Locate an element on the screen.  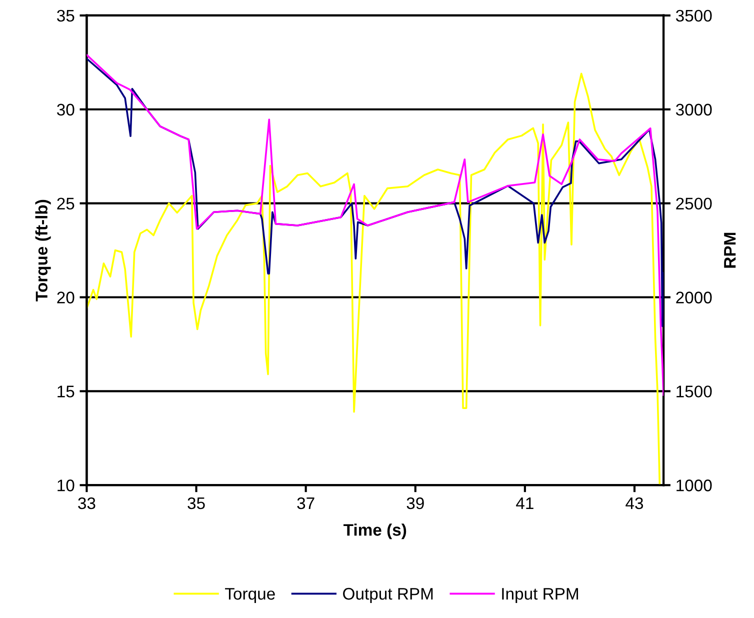
y2-tick-label: 2000 is located at coordinates (694, 298).